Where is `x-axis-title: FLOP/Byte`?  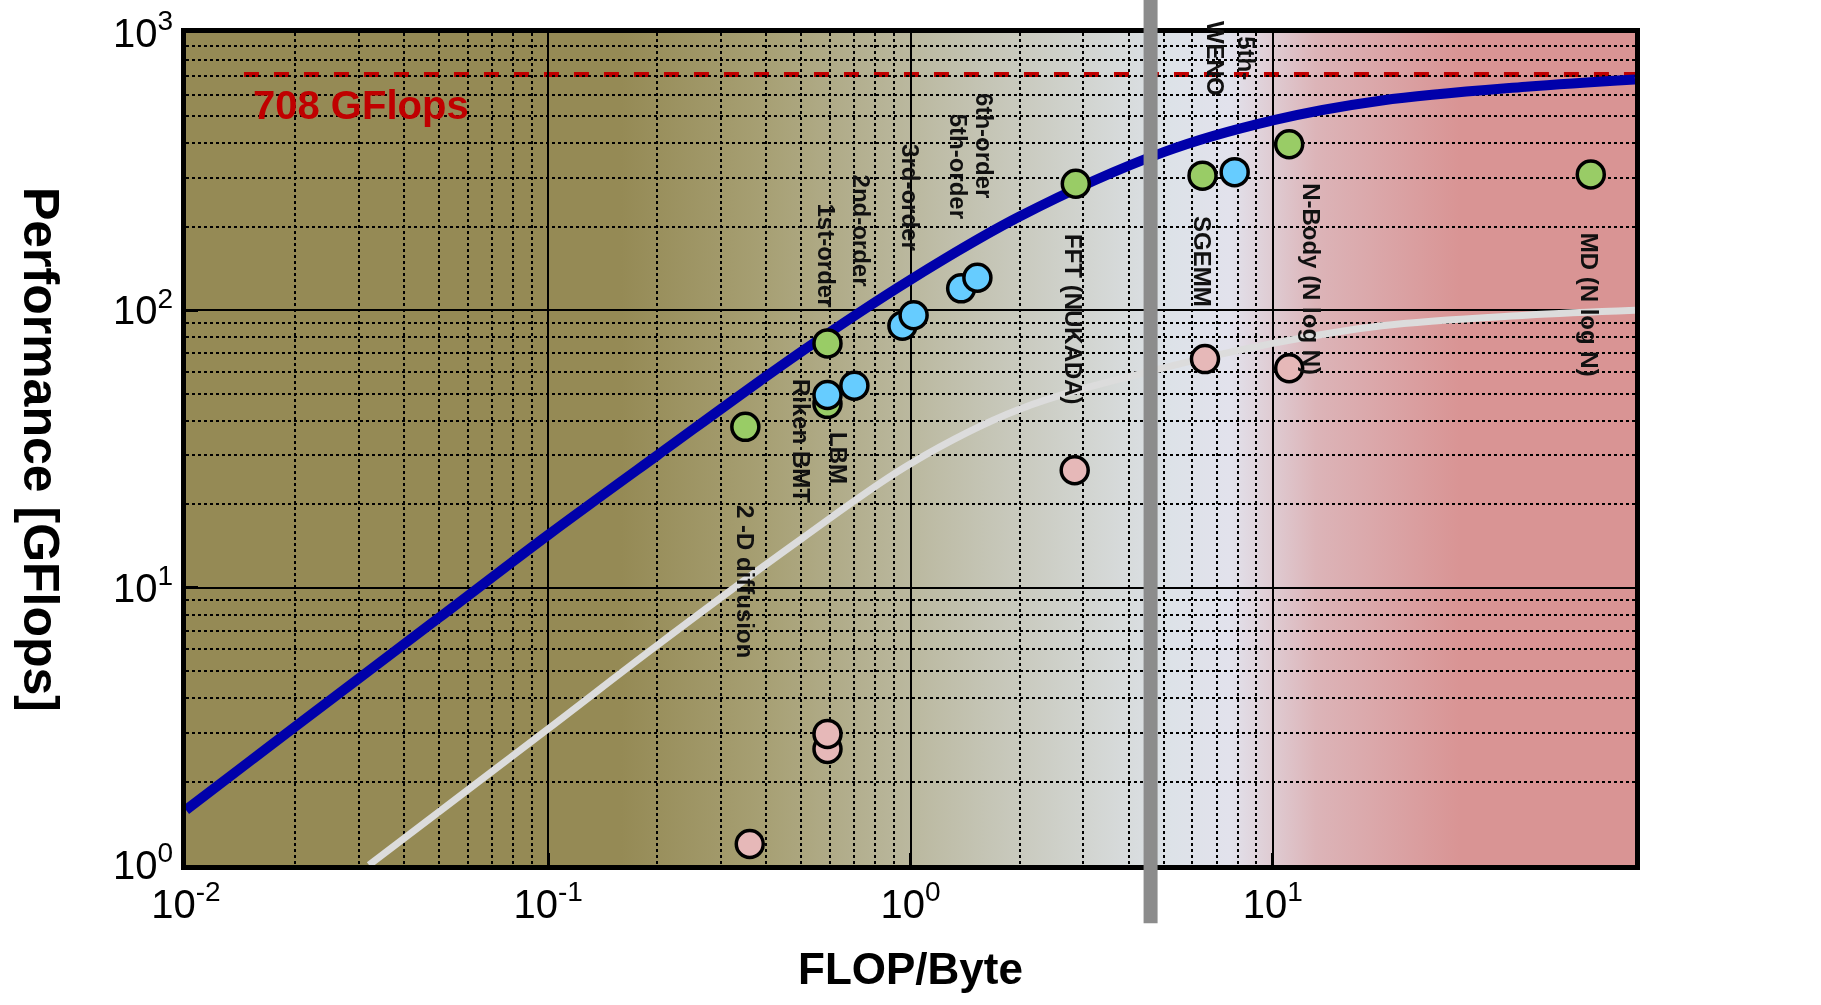
x-axis-title: FLOP/Byte is located at coordinates (910, 969).